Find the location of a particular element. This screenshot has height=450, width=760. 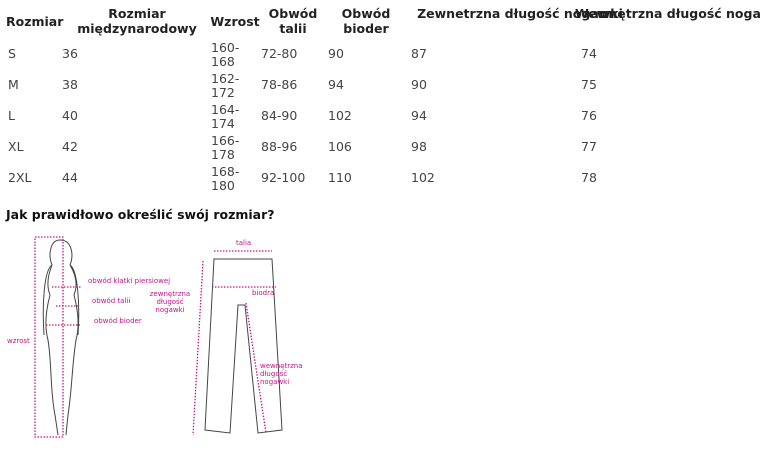

cell-inner-leg: 75 is located at coordinates (589, 84).